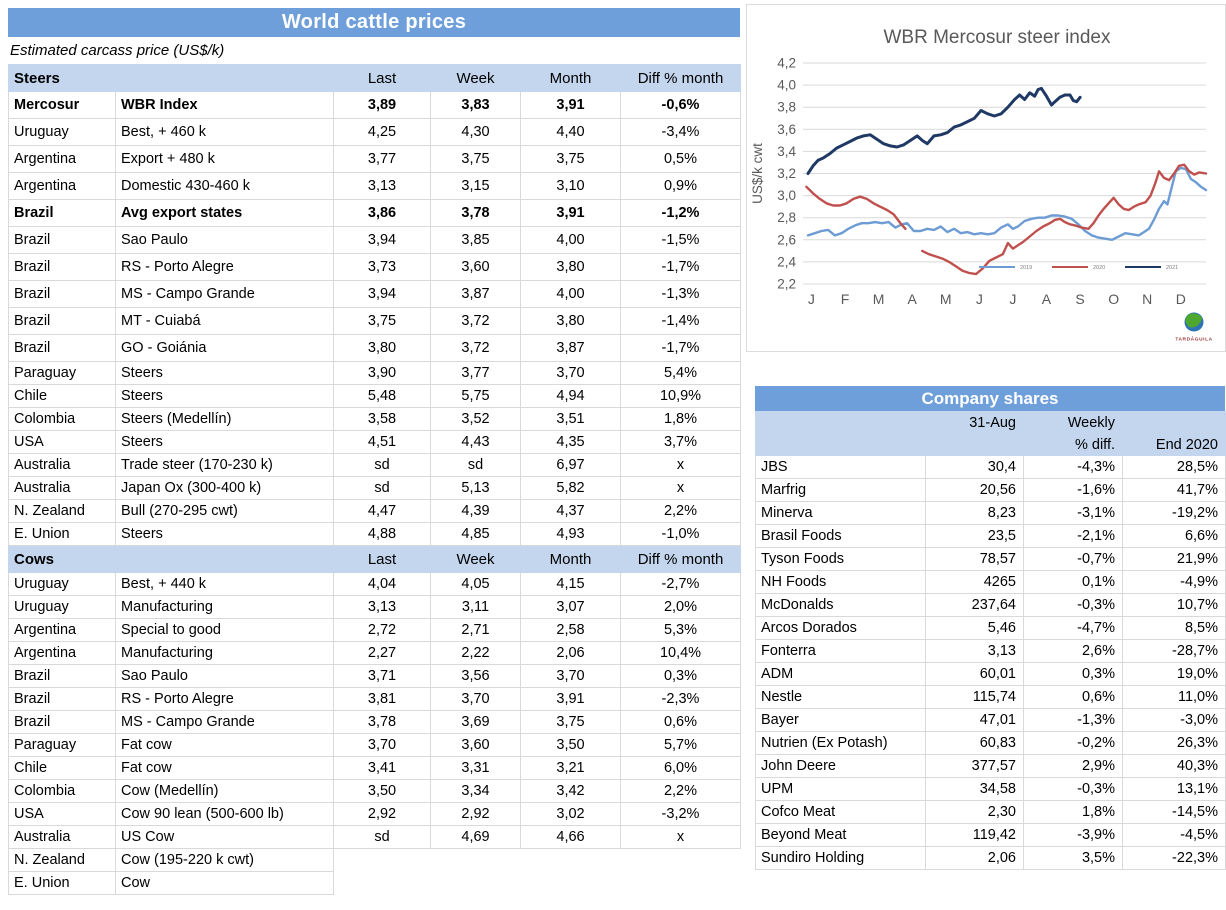 The width and height of the screenshot is (1226, 910). What do you see at coordinates (374, 837) in the screenshot?
I see `price-row: Australia US Cow sd 4,69 4,66 x` at bounding box center [374, 837].